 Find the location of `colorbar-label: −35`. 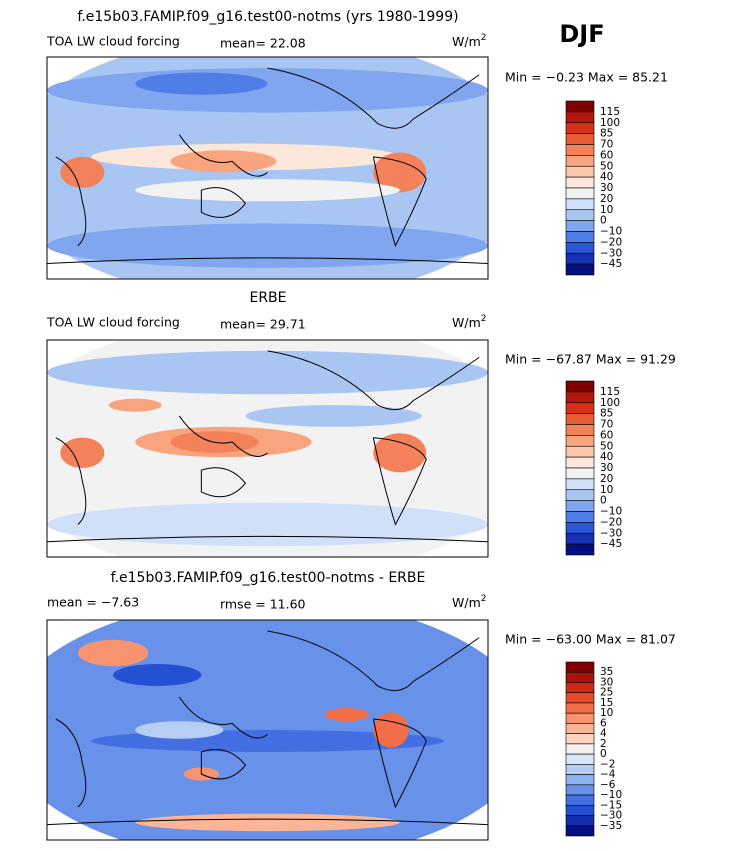

colorbar-label: −35 is located at coordinates (611, 826).